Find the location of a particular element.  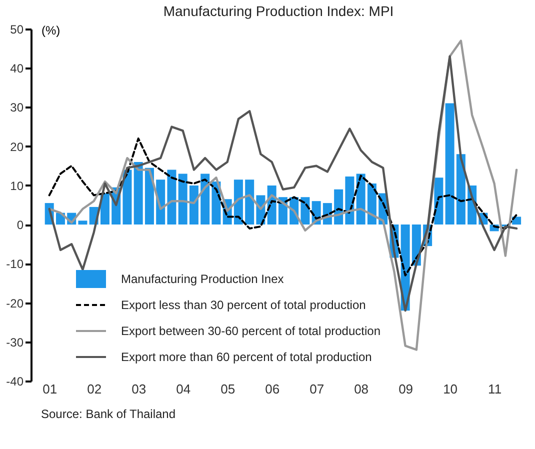

x-tick-label: 01 is located at coordinates (50, 389).